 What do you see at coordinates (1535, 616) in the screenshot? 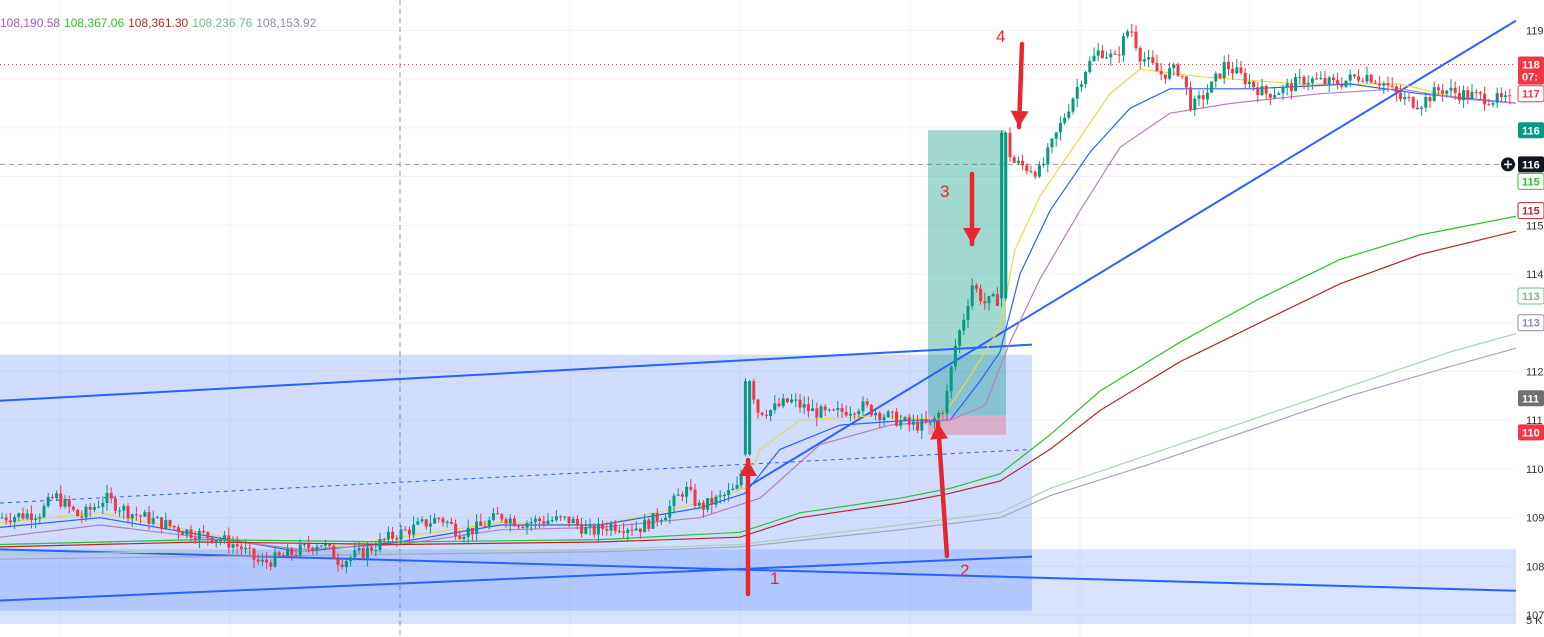
I see `y-tick-label-9: 107` at bounding box center [1535, 616].